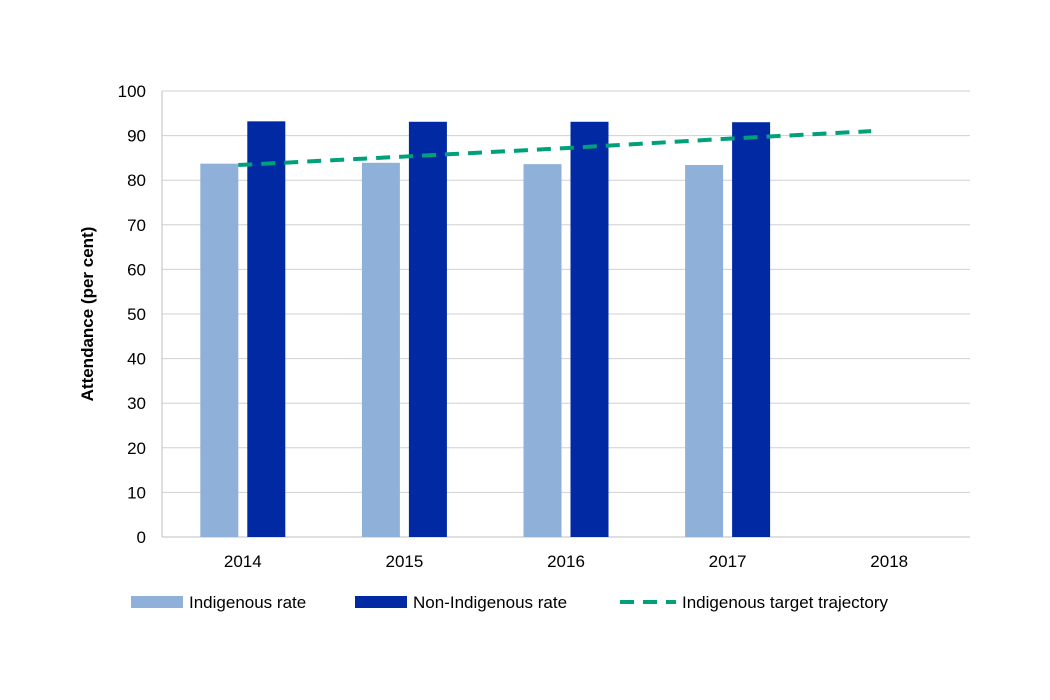  I want to click on y-tick-label: 90, so click(136, 136).